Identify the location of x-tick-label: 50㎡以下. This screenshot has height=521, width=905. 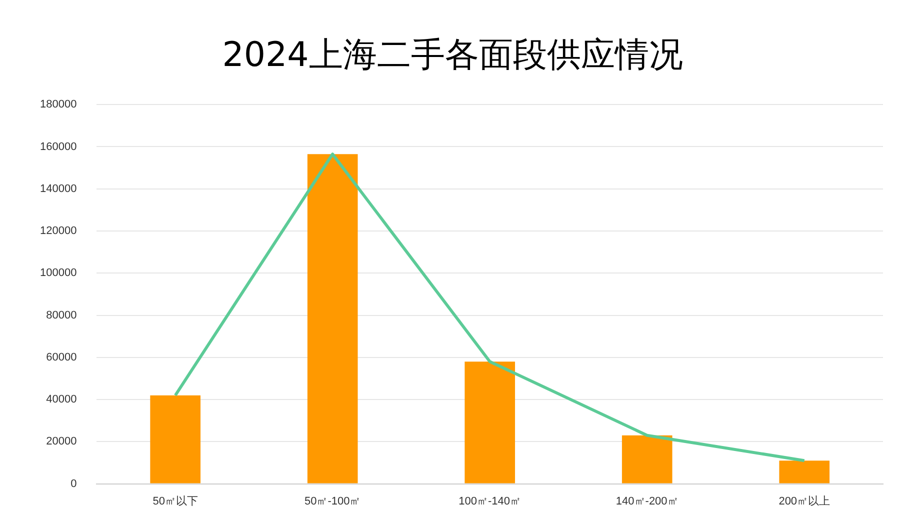
(175, 501).